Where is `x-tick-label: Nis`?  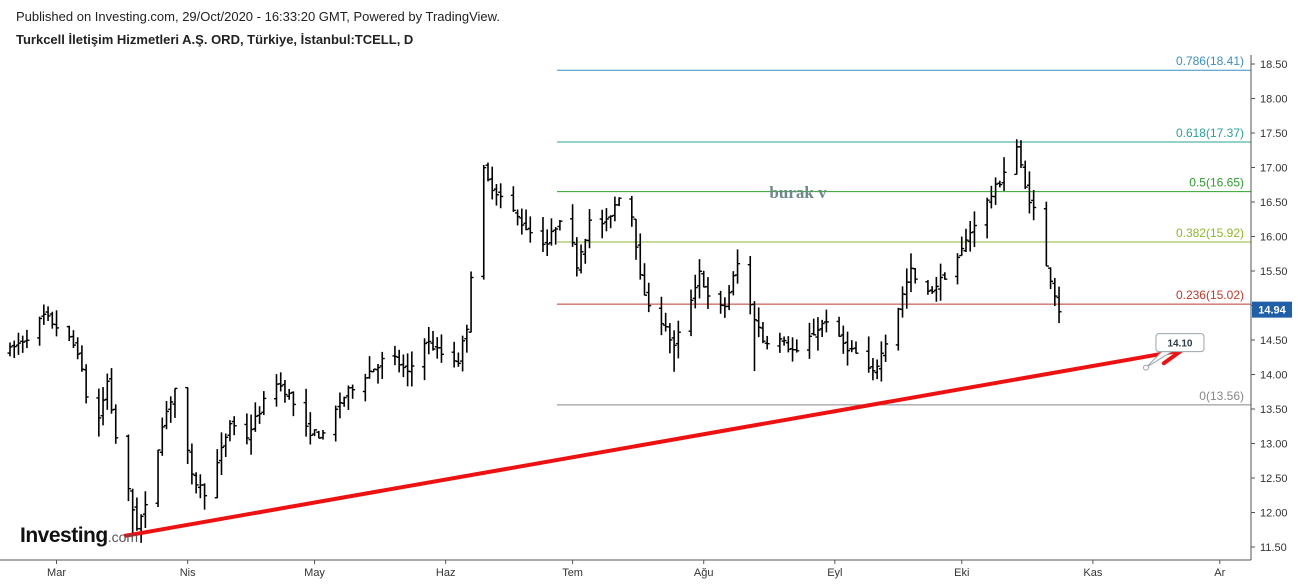 x-tick-label: Nis is located at coordinates (188, 573).